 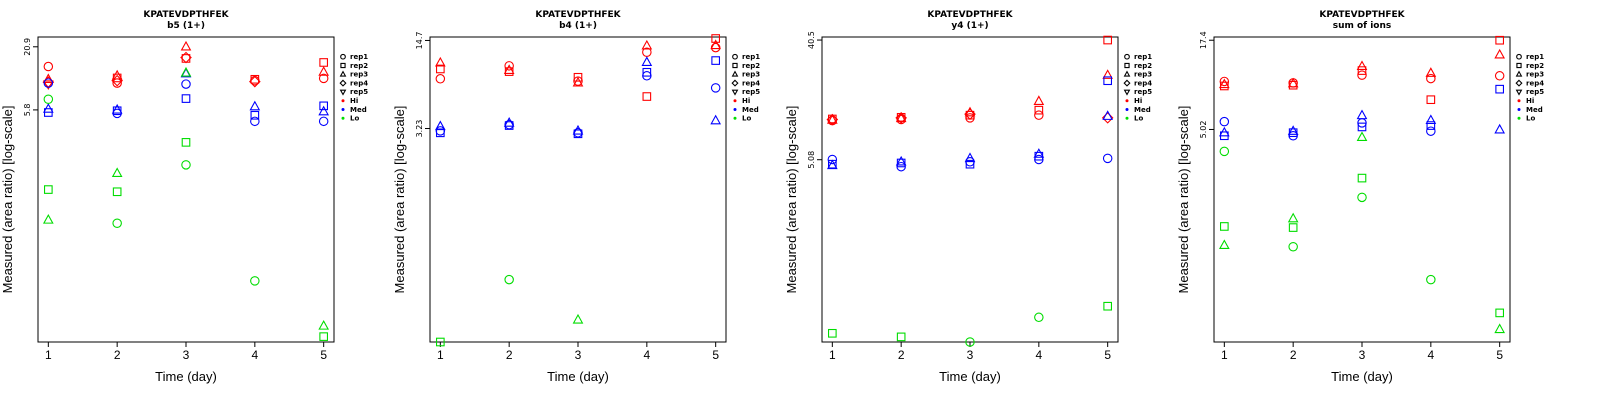 What do you see at coordinates (578, 15) in the screenshot?
I see `chart-title: KPATEVDPTHFEK` at bounding box center [578, 15].